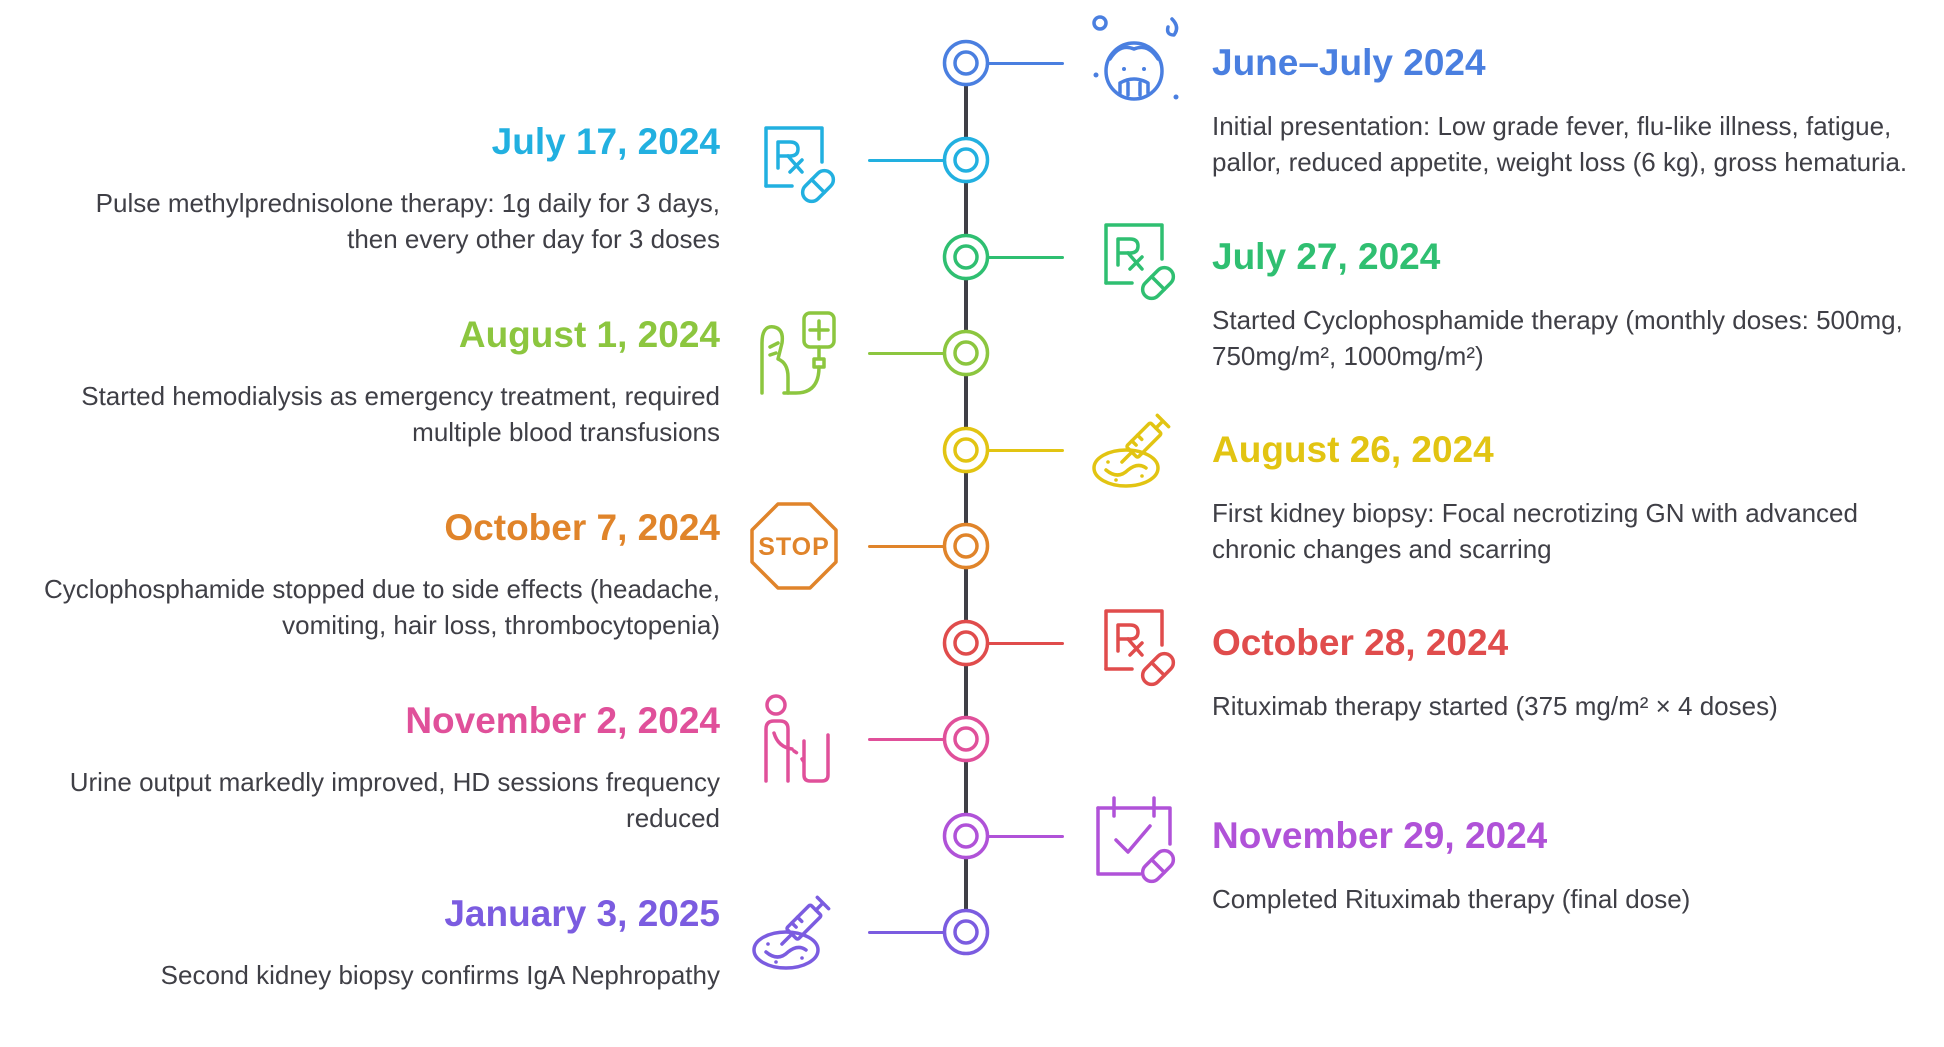  Describe the element at coordinates (1349, 62) in the screenshot. I see `event-date: June–July 2024` at that location.